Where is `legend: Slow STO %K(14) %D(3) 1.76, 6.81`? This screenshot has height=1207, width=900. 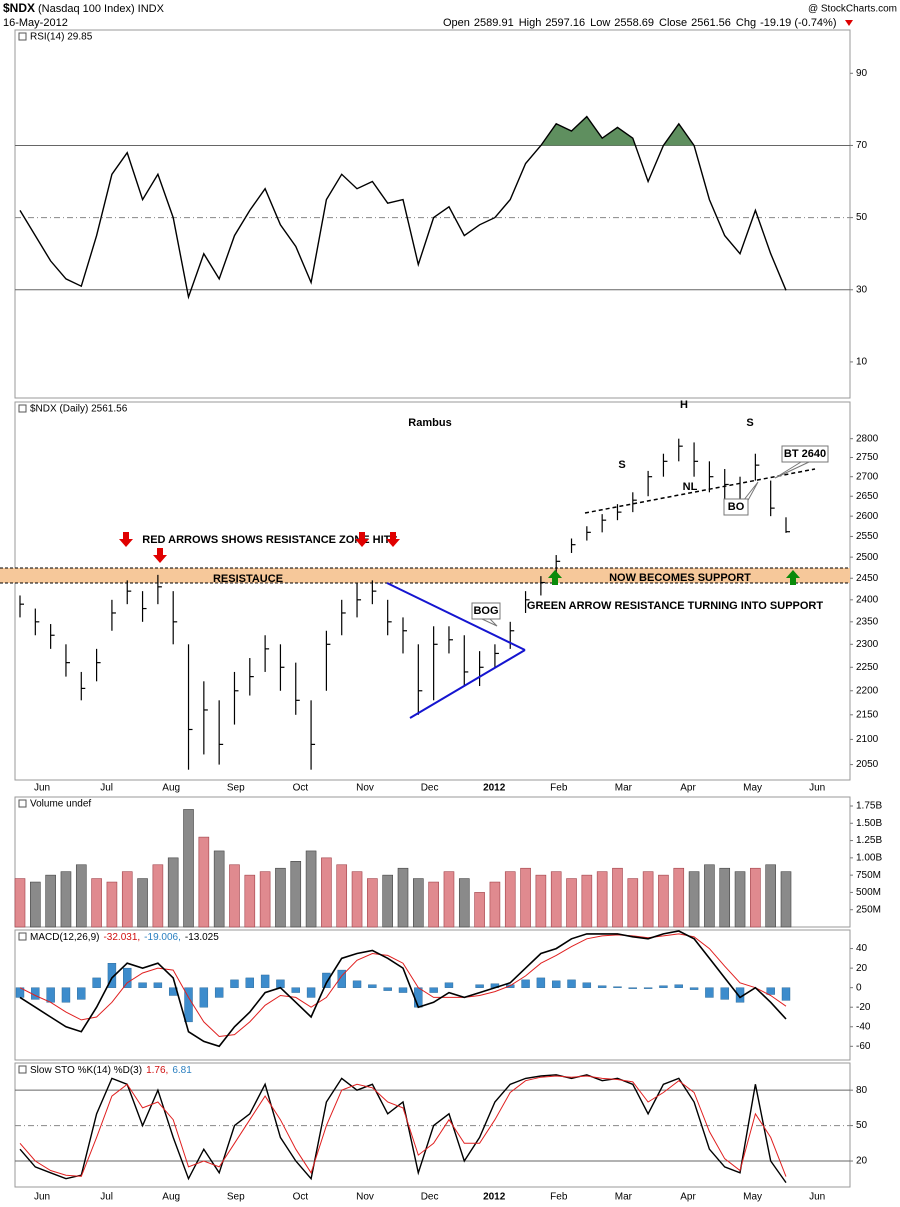
legend: Slow STO %K(14) %D(3) 1.76, 6.81 is located at coordinates (111, 1070).